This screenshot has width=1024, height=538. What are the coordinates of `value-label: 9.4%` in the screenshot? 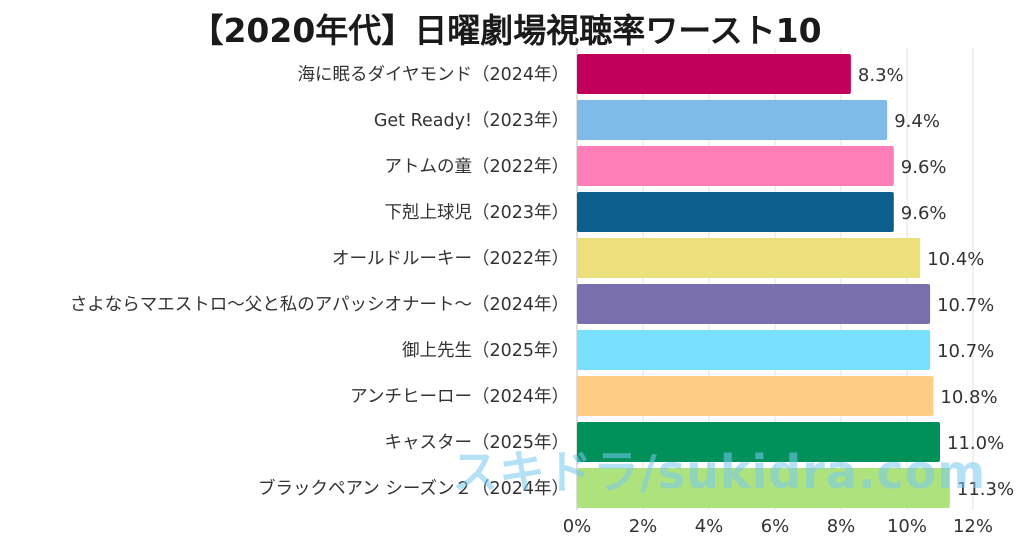 It's located at (917, 121).